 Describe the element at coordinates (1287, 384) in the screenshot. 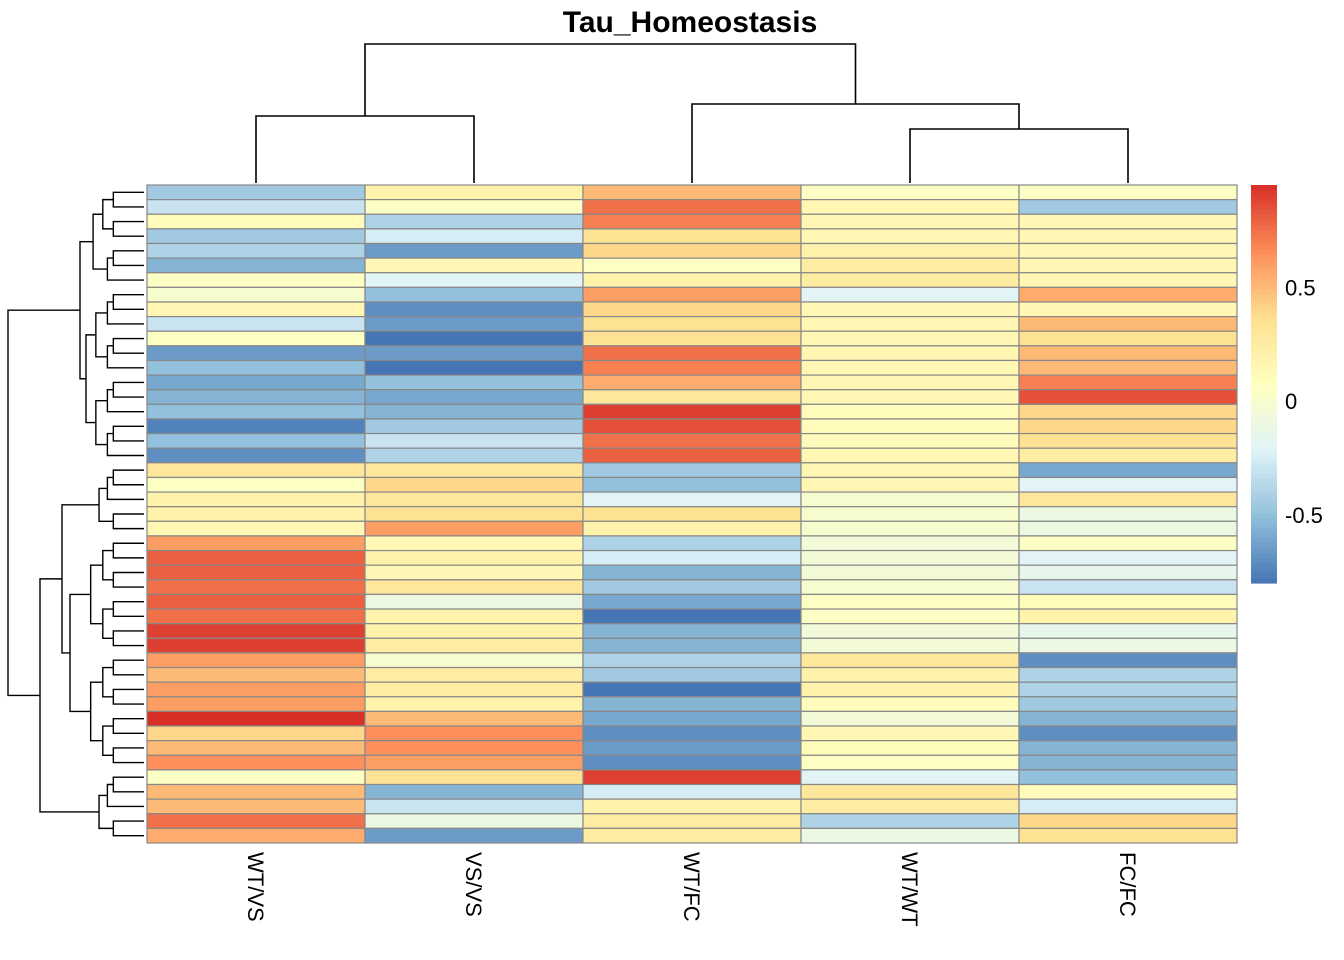

I see `color-legend: 0.5 0 -0.5` at that location.